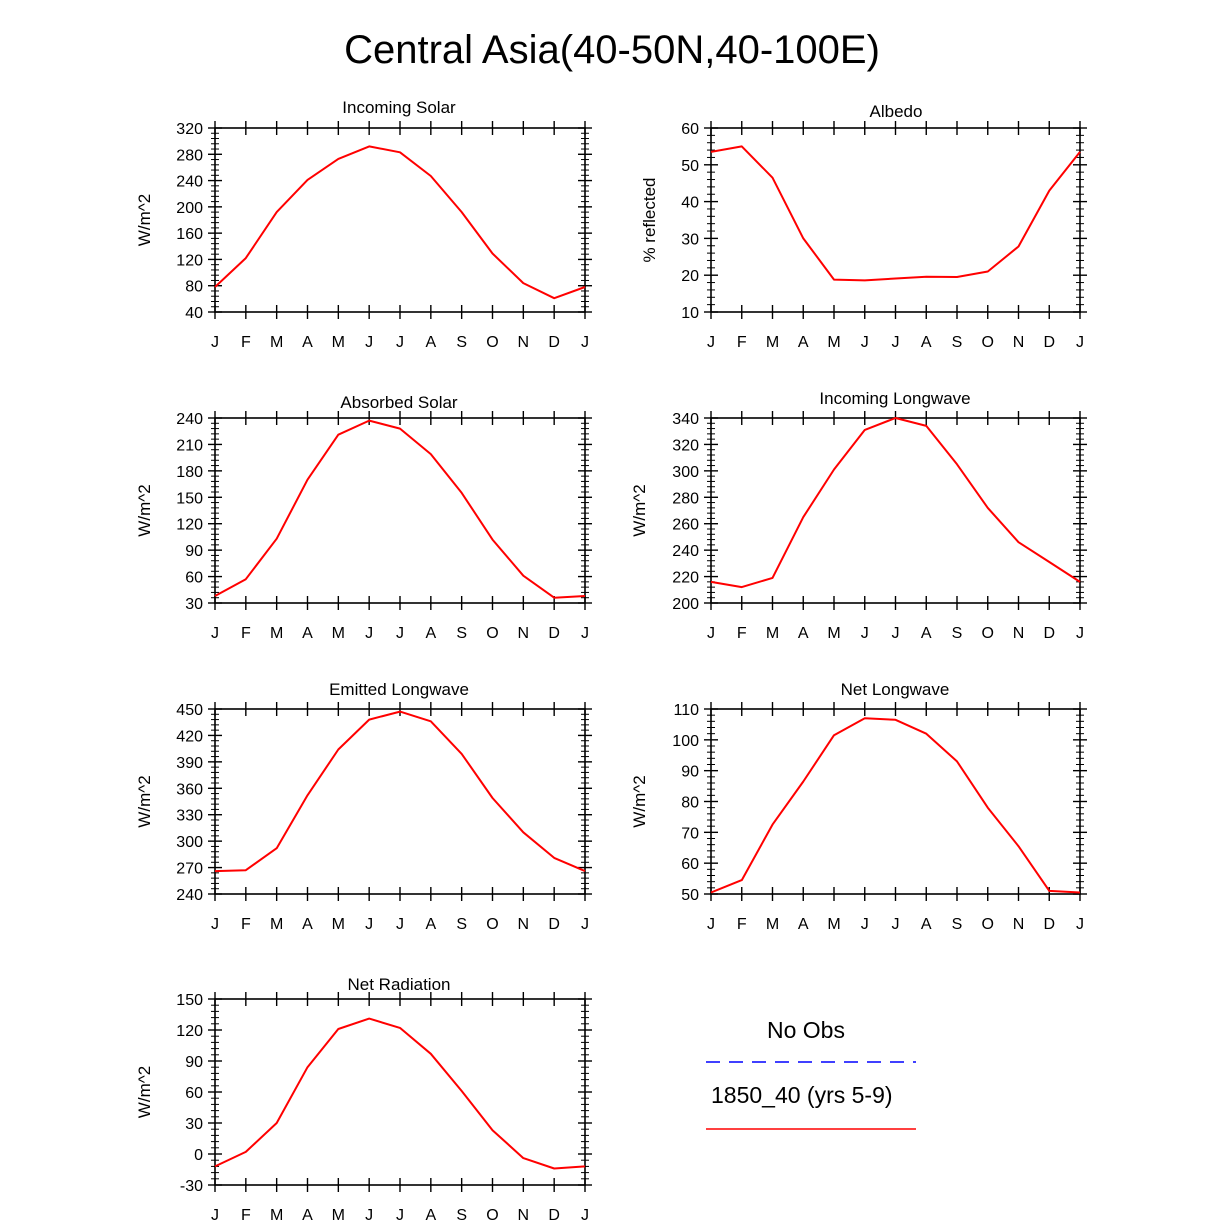 Image resolution: width=1224 pixels, height=1222 pixels. Describe the element at coordinates (806, 1030) in the screenshot. I see `legend-obs-label: No Obs` at that location.